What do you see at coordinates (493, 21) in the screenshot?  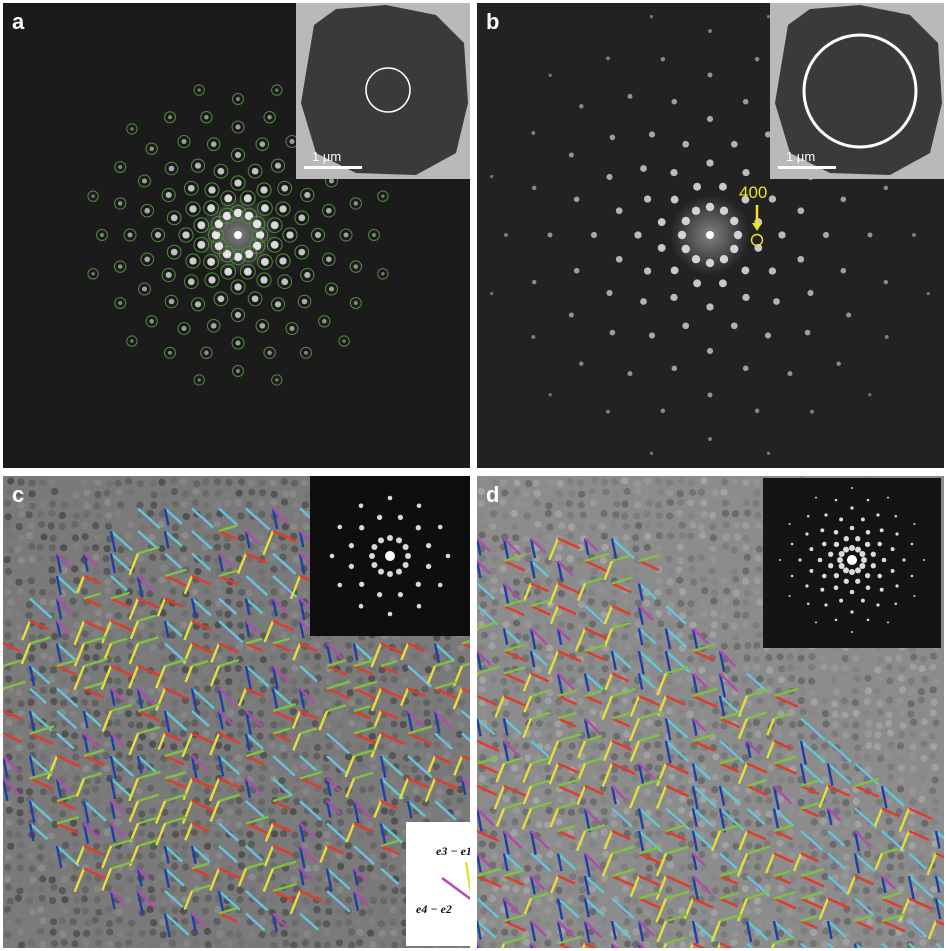 I see `panel-label-b: b` at bounding box center [493, 21].